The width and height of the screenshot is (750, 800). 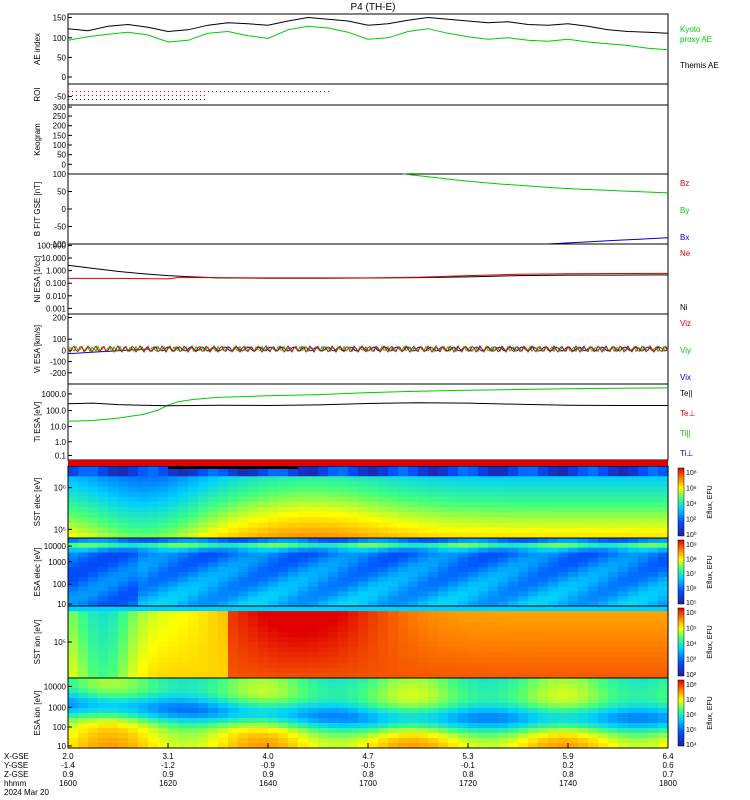 I want to click on x-tick-label: 4.7, so click(x=368, y=756).